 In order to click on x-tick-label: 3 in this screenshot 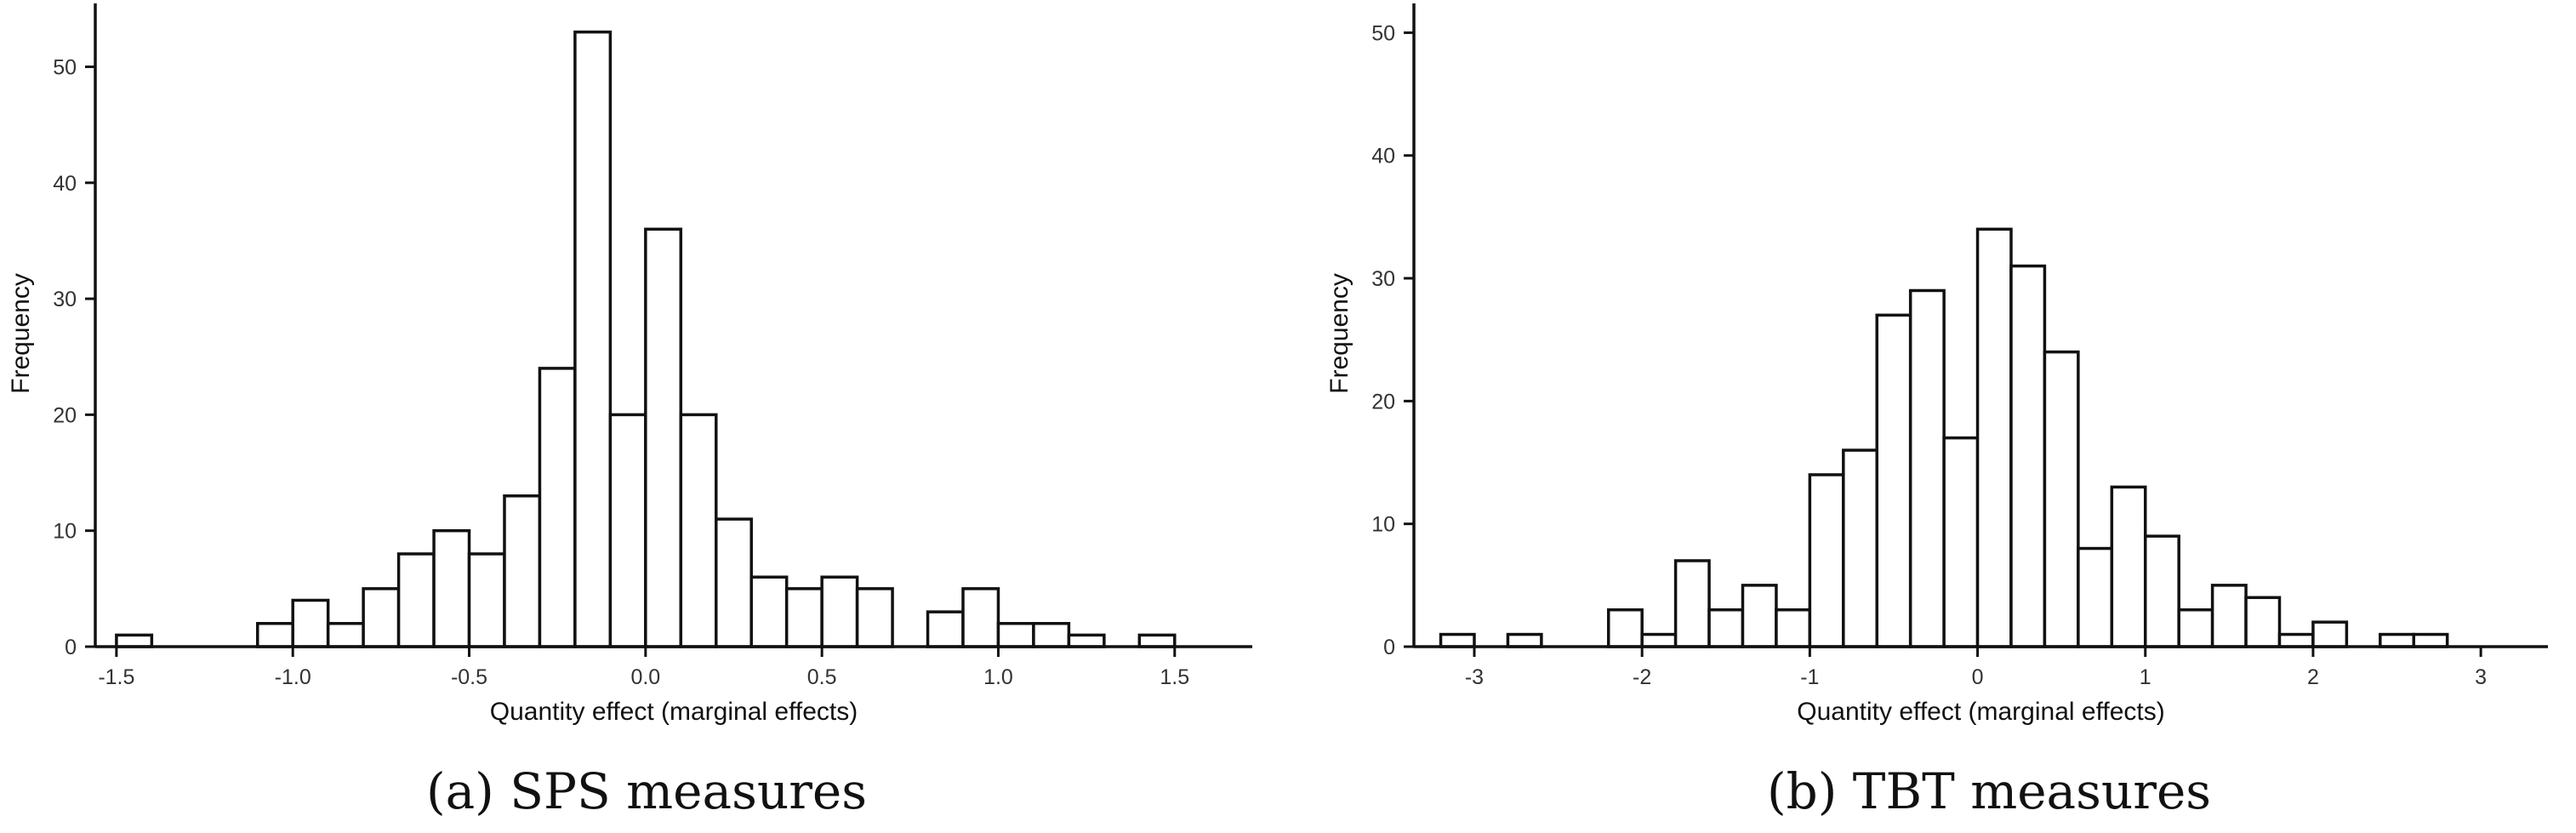, I will do `click(2481, 677)`.